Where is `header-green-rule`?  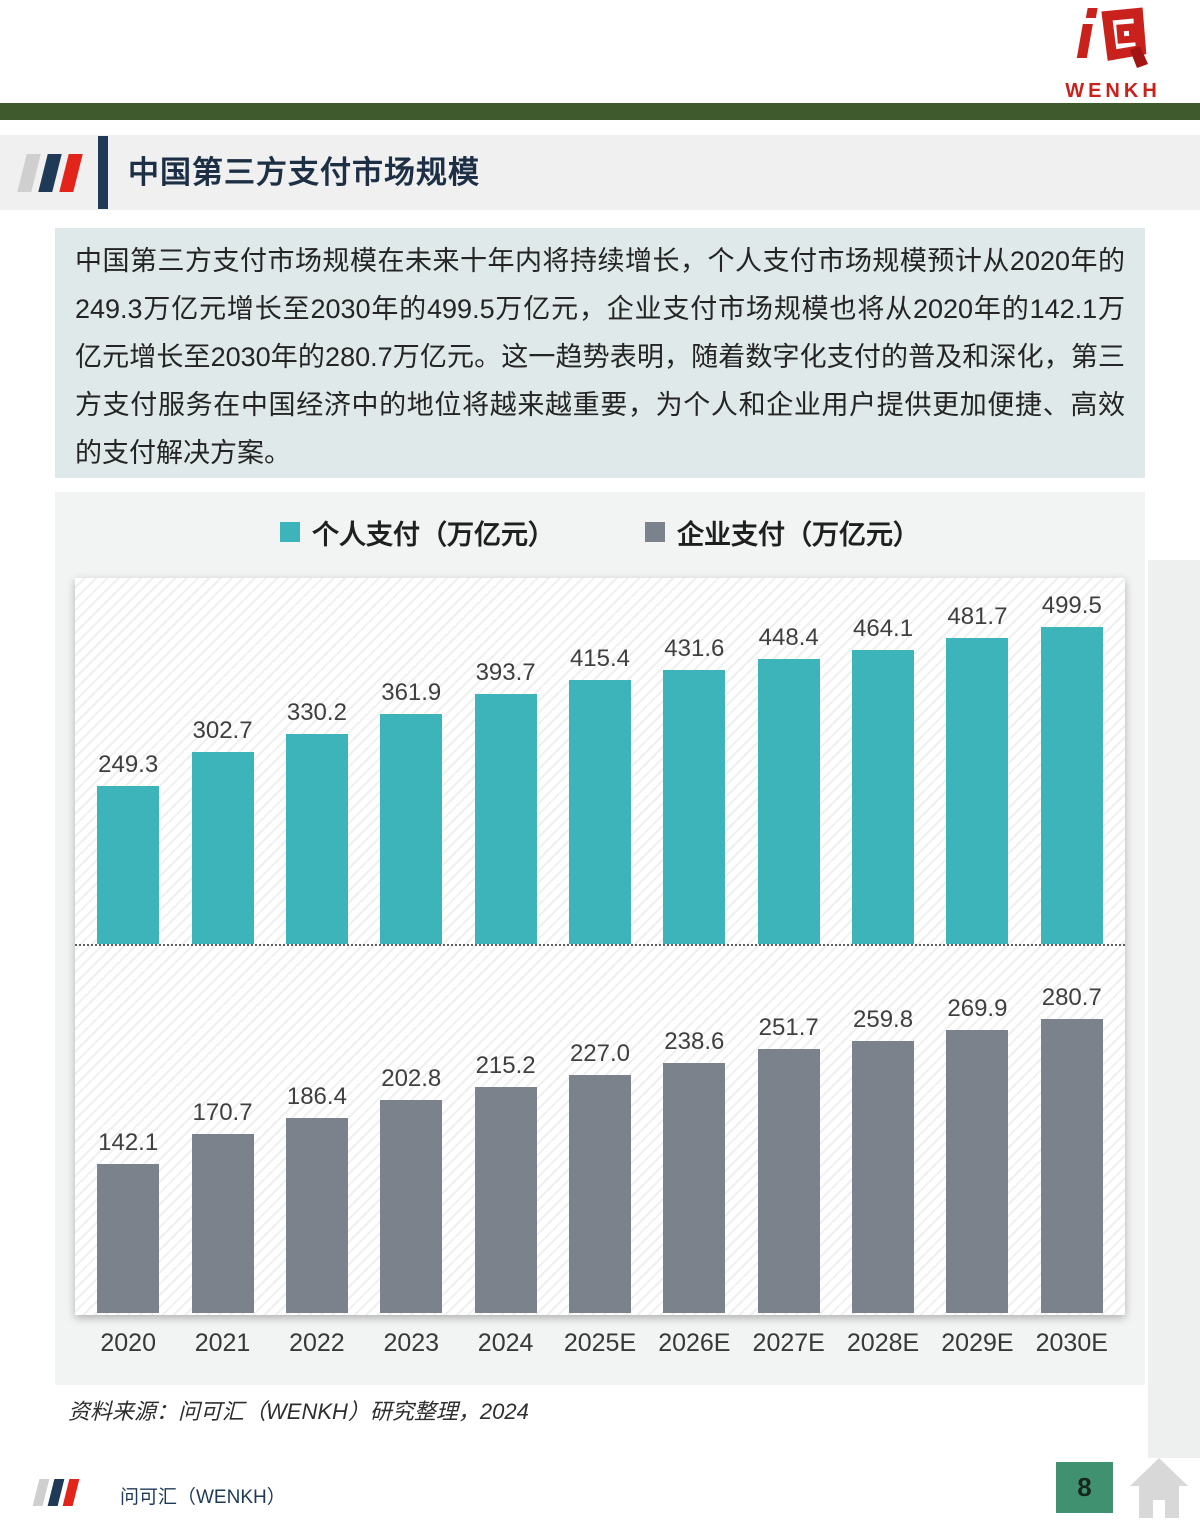 header-green-rule is located at coordinates (600, 111).